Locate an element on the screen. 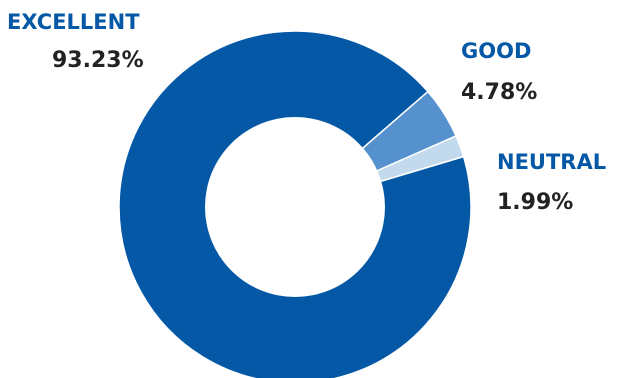 This screenshot has width=617, height=378. slice-value-neutral: 1.99% is located at coordinates (535, 203).